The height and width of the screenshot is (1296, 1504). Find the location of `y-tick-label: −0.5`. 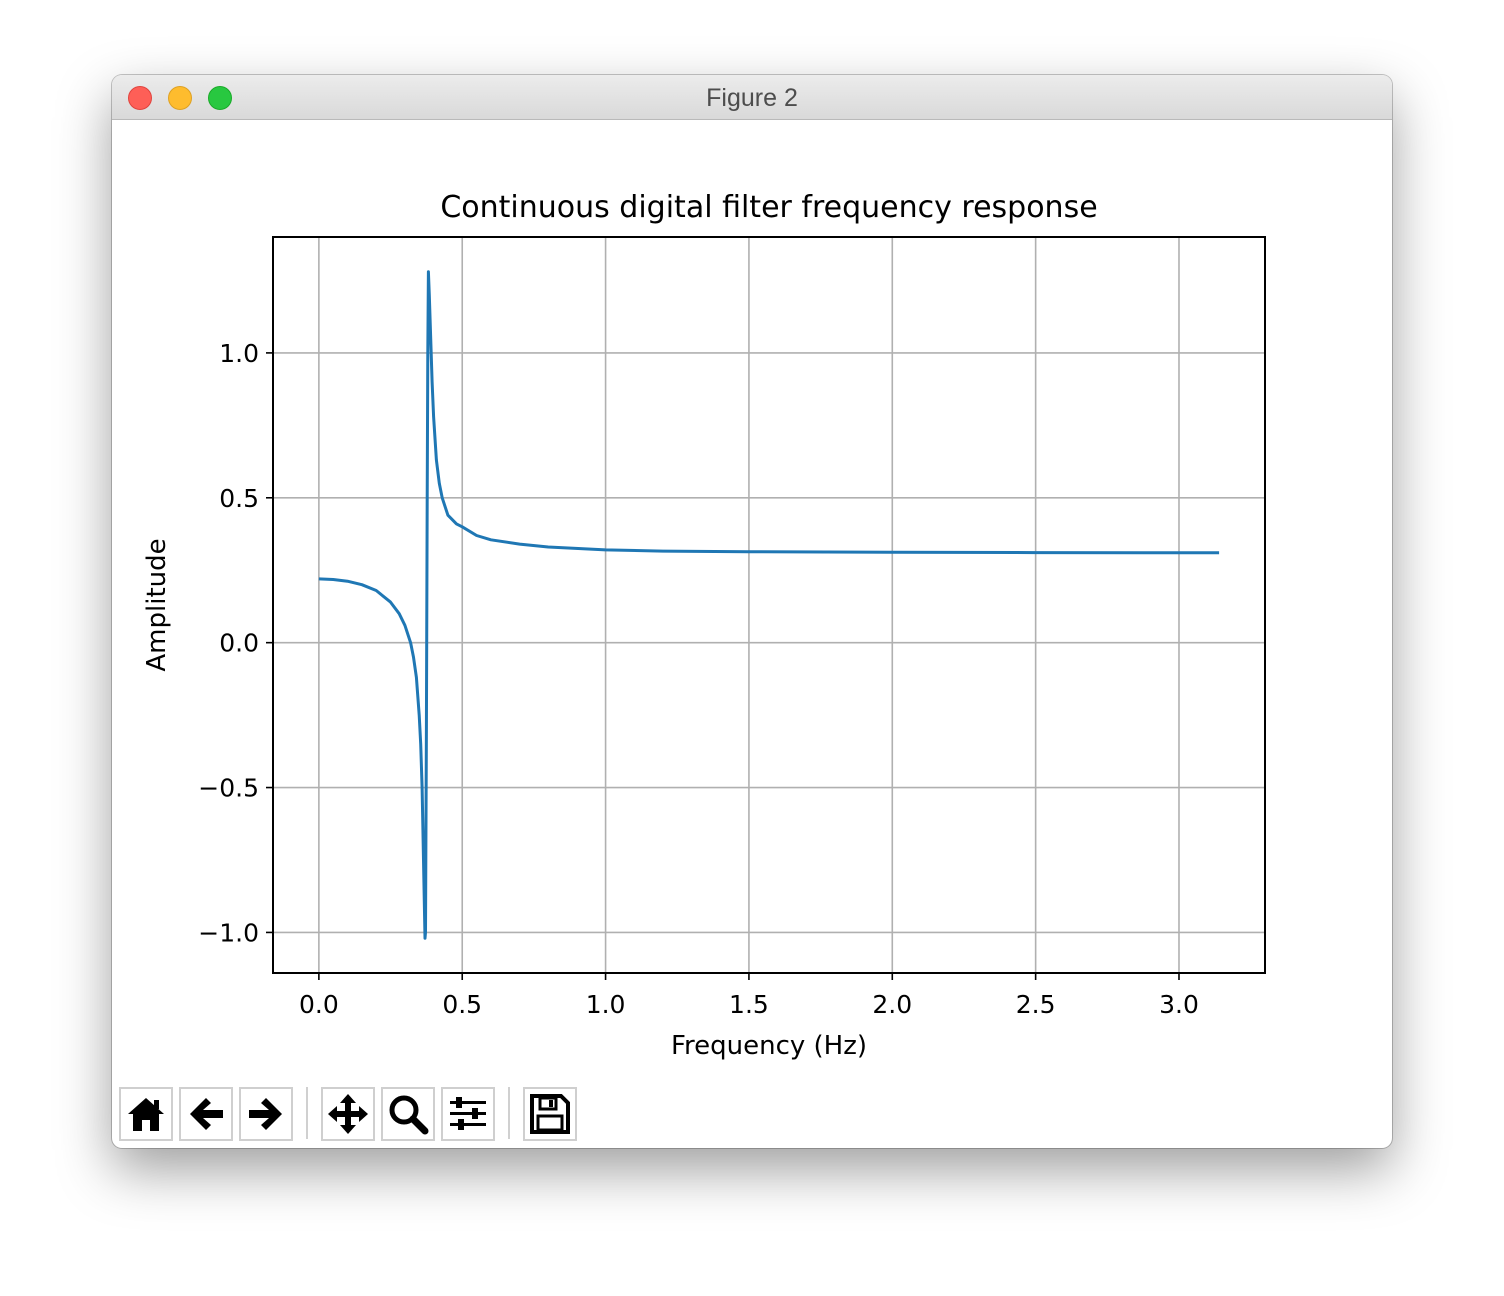

y-tick-label: −0.5 is located at coordinates (228, 788).